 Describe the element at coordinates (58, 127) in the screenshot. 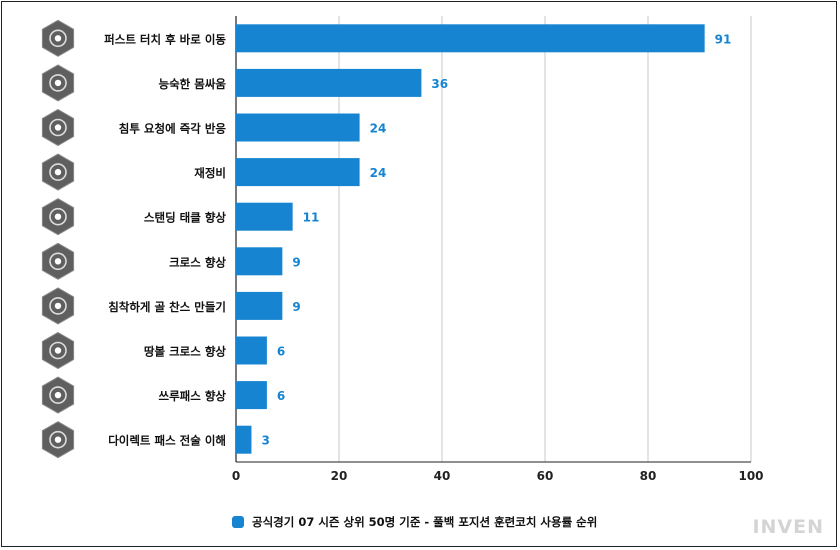

I see `run-request-icon` at that location.